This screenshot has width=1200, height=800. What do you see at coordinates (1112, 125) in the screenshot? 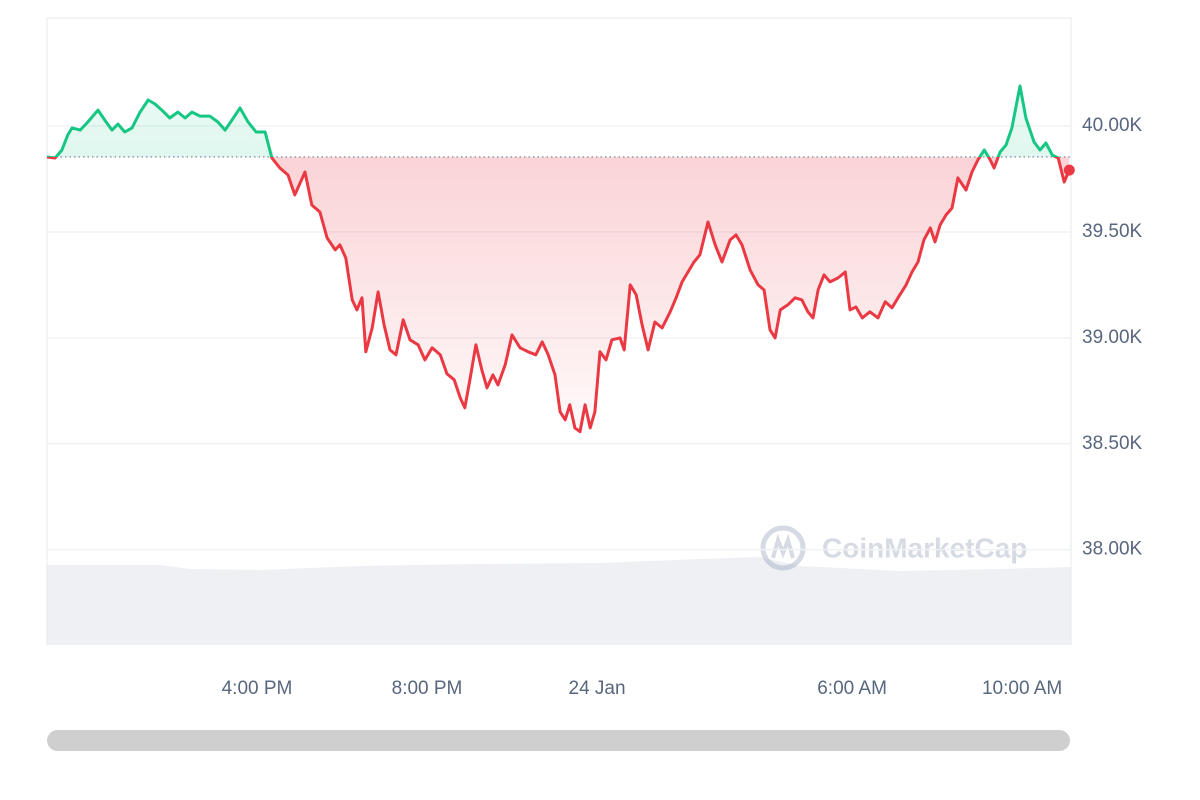
I see `y-tick-label: 40.00K` at bounding box center [1112, 125].